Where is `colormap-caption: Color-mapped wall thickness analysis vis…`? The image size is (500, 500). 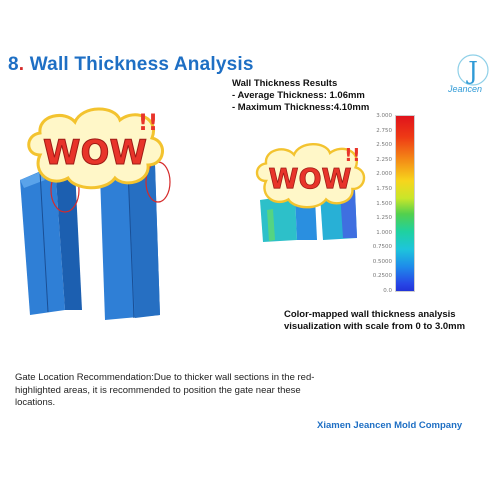
colormap-caption: Color-mapped wall thickness analysis vis… is located at coordinates (374, 321).